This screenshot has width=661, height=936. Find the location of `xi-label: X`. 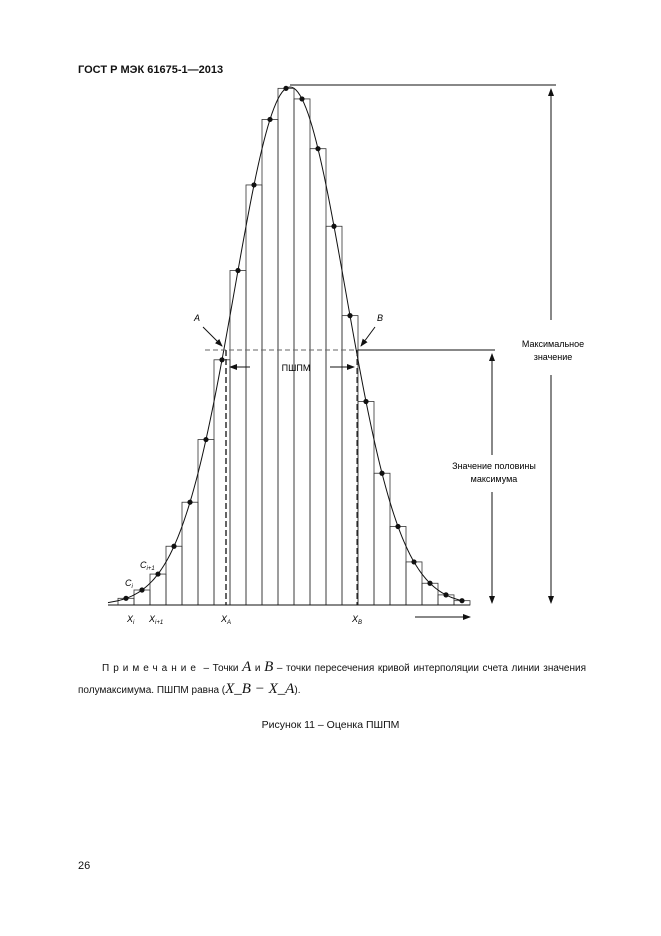

xi-label: X is located at coordinates (130, 619).